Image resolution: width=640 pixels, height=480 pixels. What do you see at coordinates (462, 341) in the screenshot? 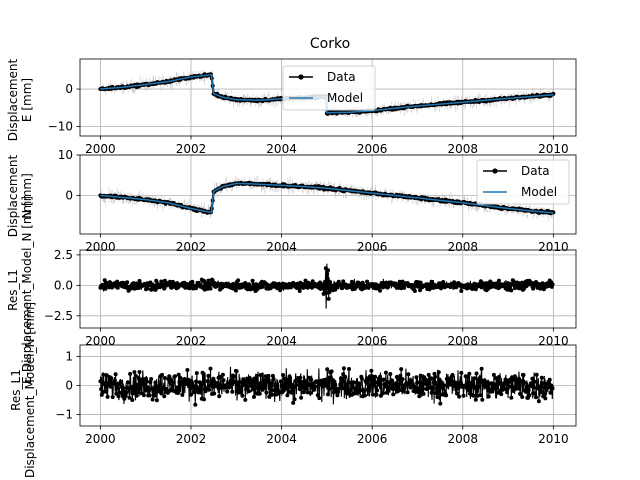
I see `res-e-xtick-label: 2008` at bounding box center [462, 341].